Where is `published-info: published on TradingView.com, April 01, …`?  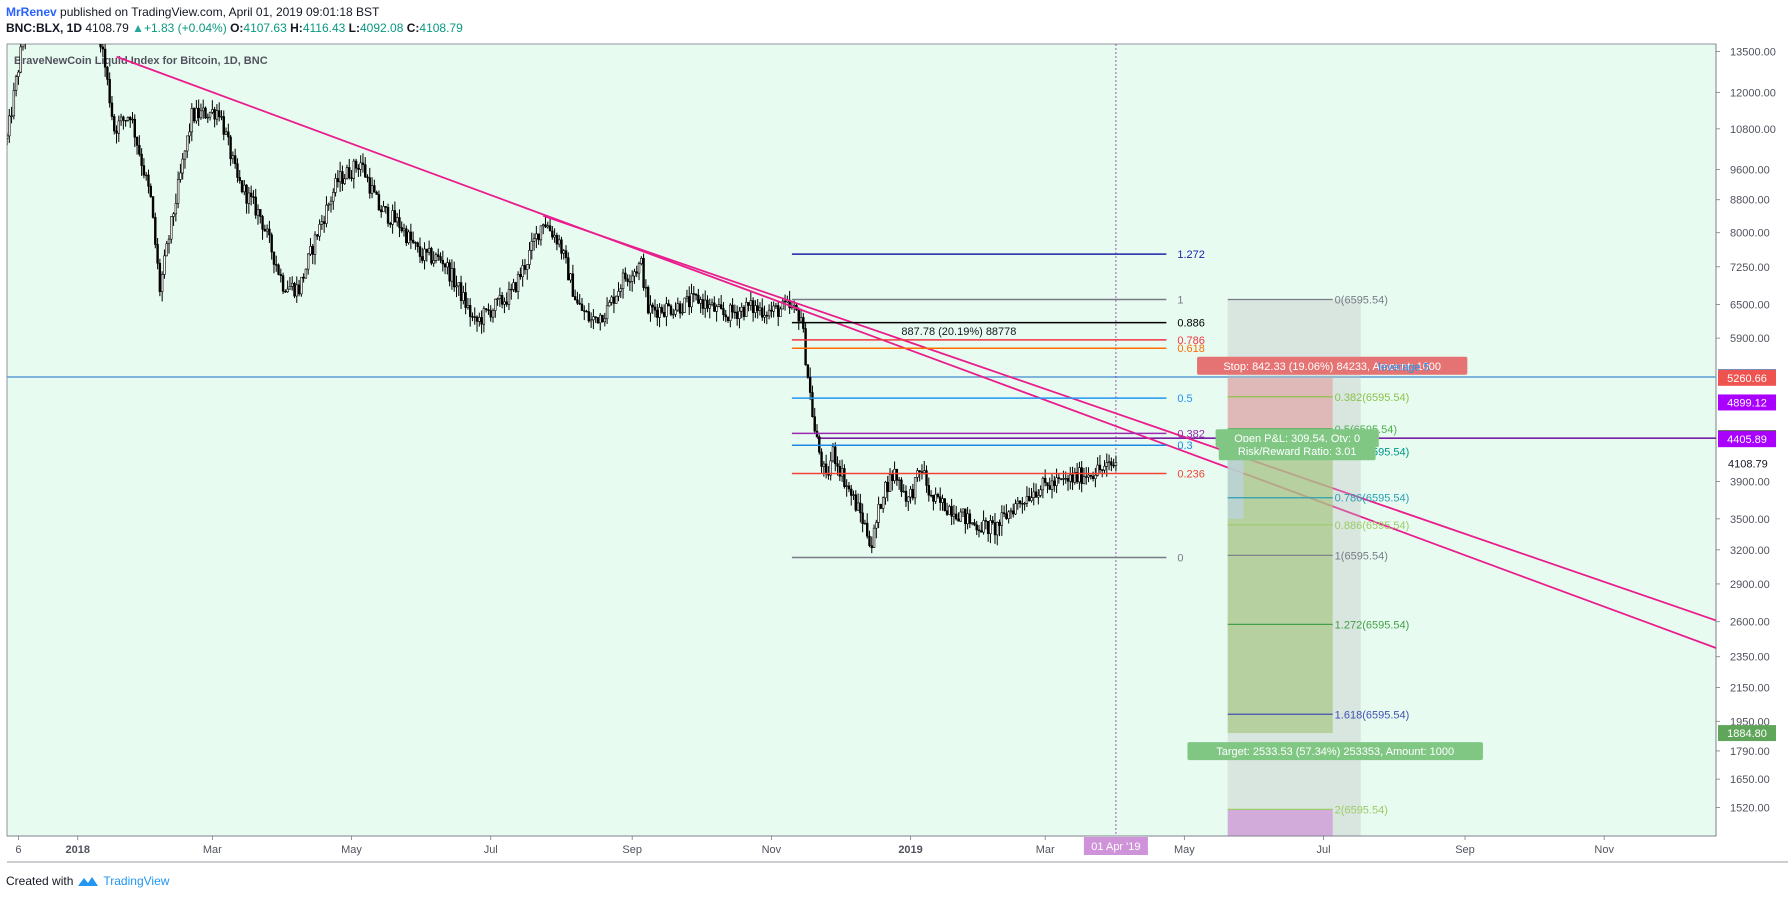 published-info: published on TradingView.com, April 01, … is located at coordinates (220, 12).